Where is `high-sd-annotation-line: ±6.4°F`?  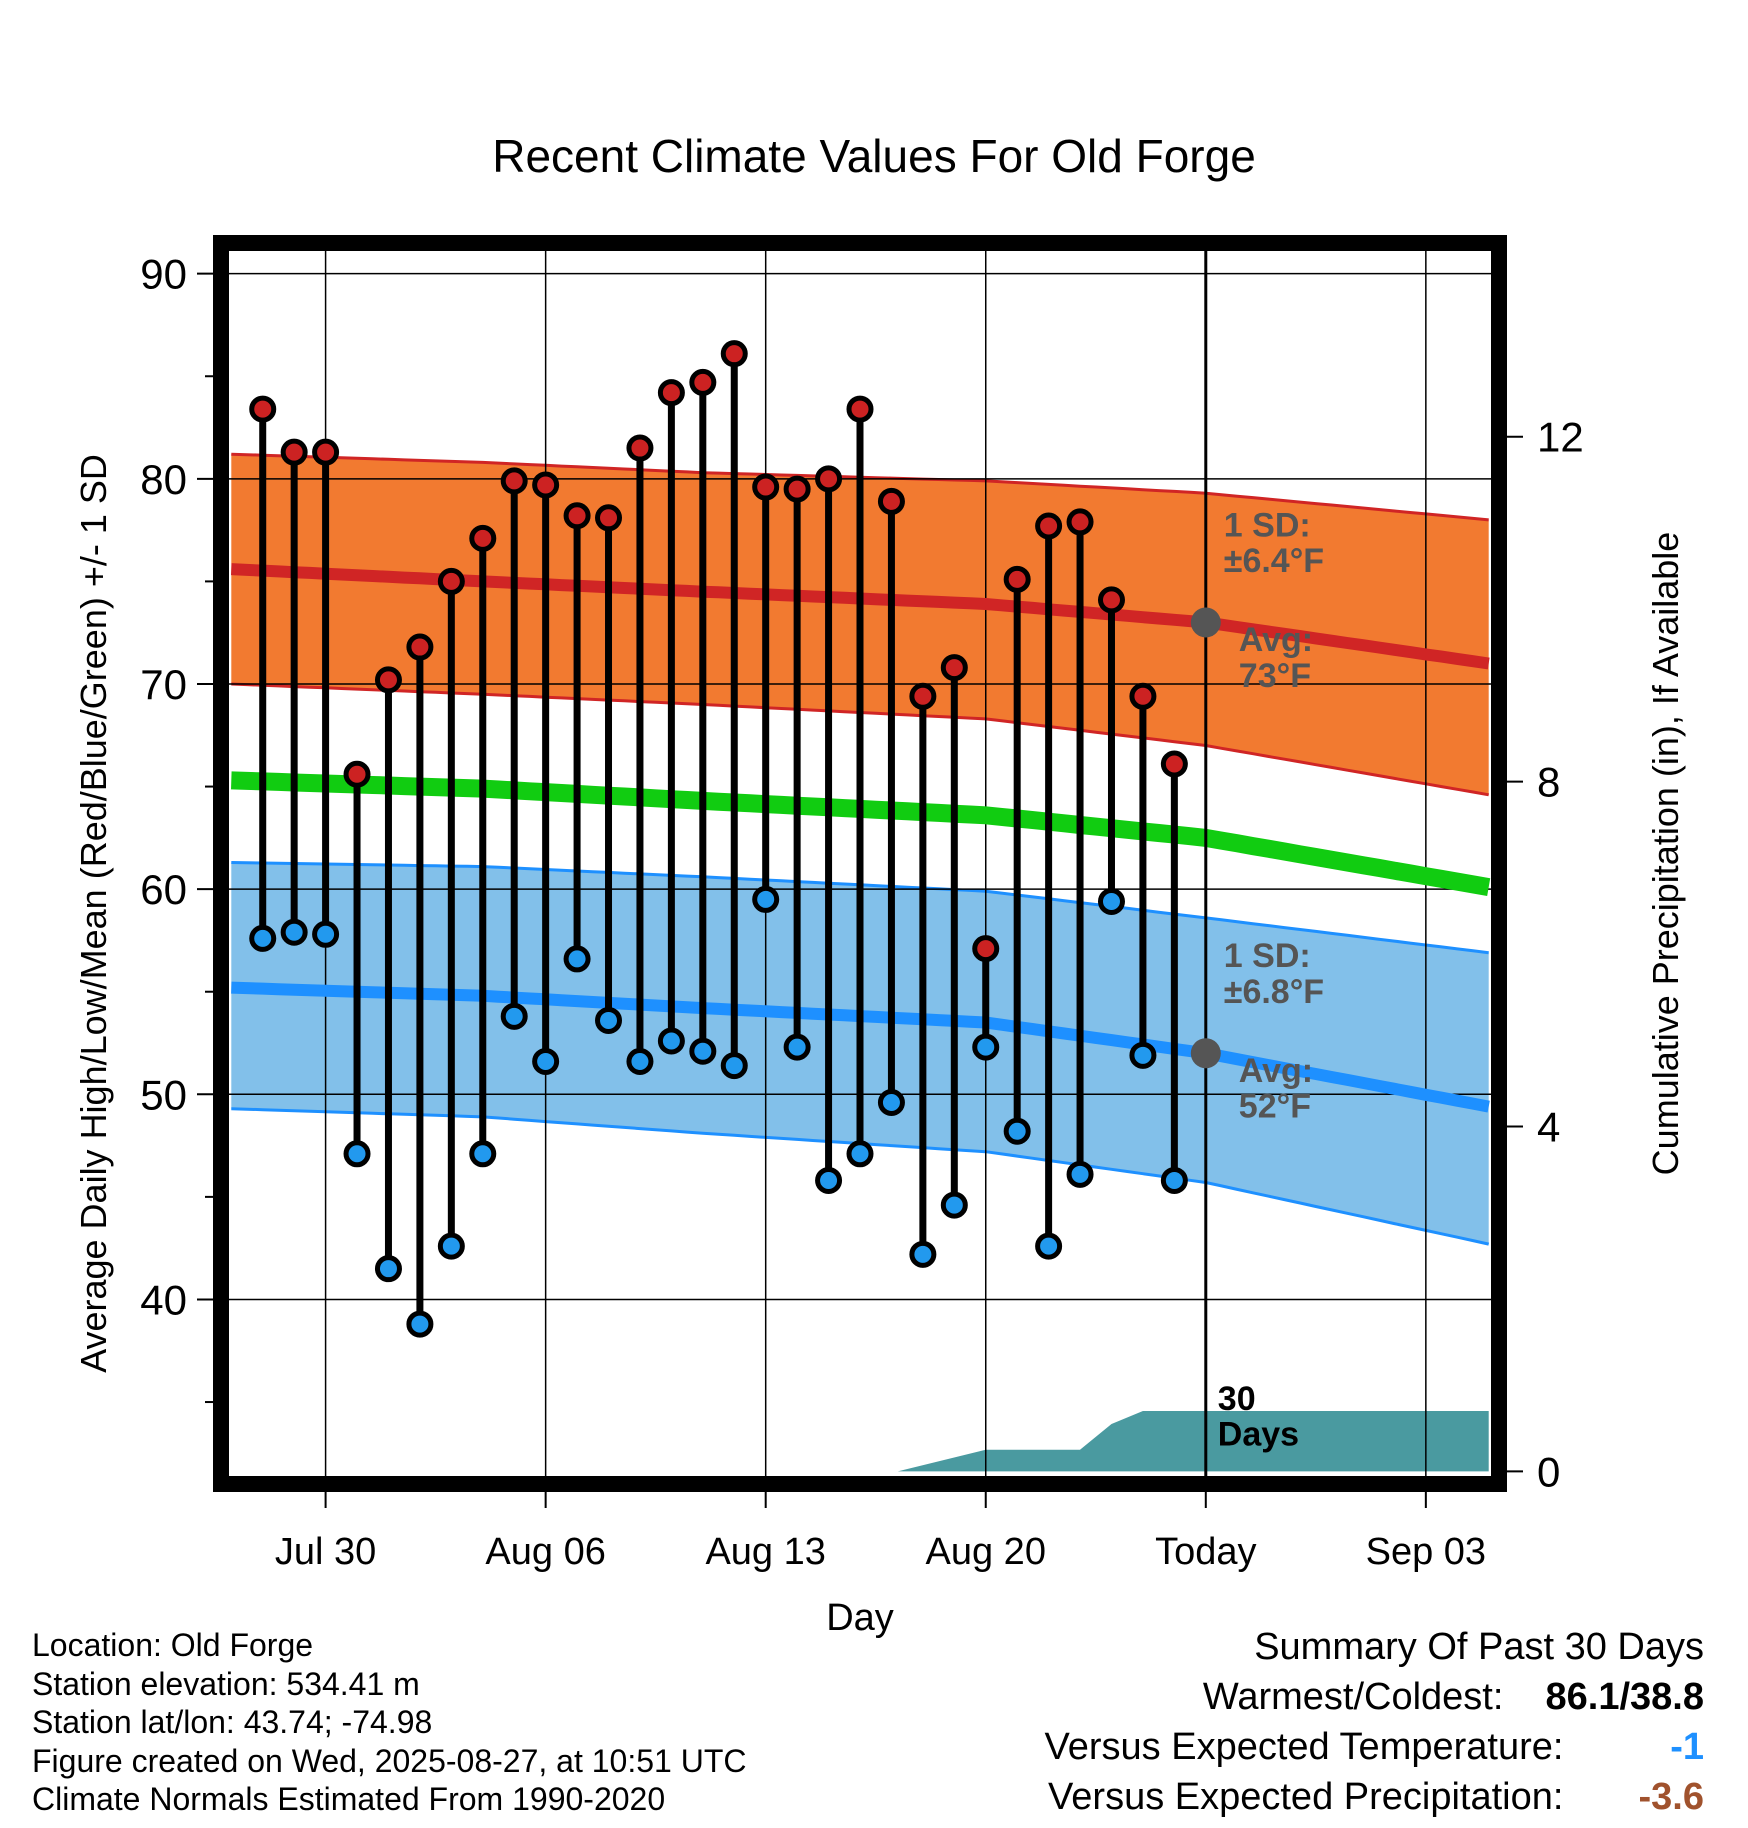 high-sd-annotation-line: ±6.4°F is located at coordinates (1274, 561).